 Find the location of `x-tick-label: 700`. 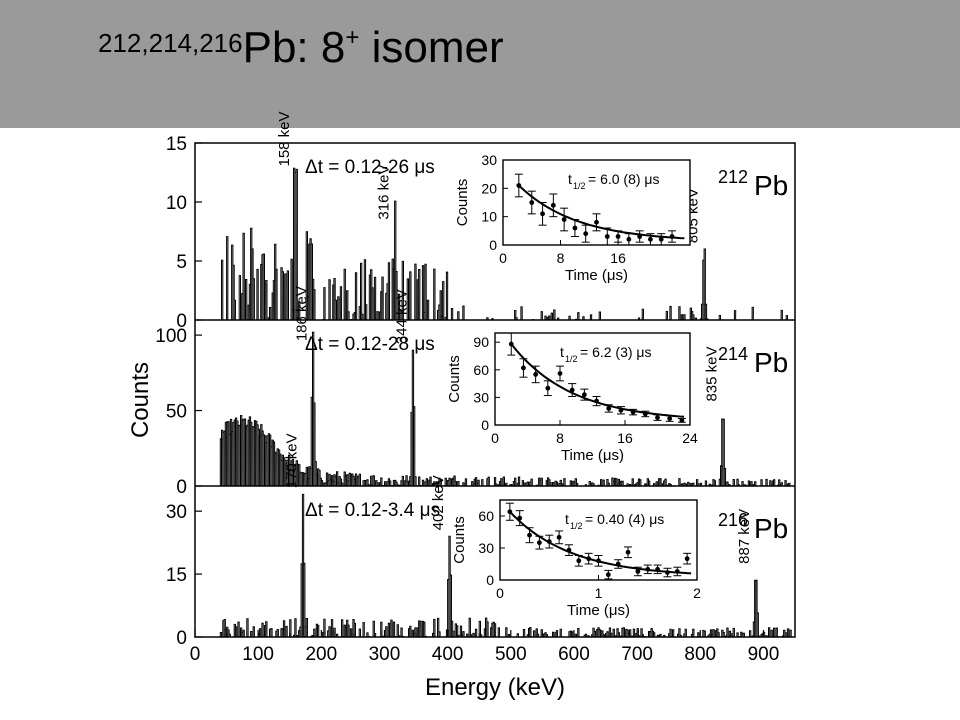

x-tick-label: 700 is located at coordinates (637, 654).